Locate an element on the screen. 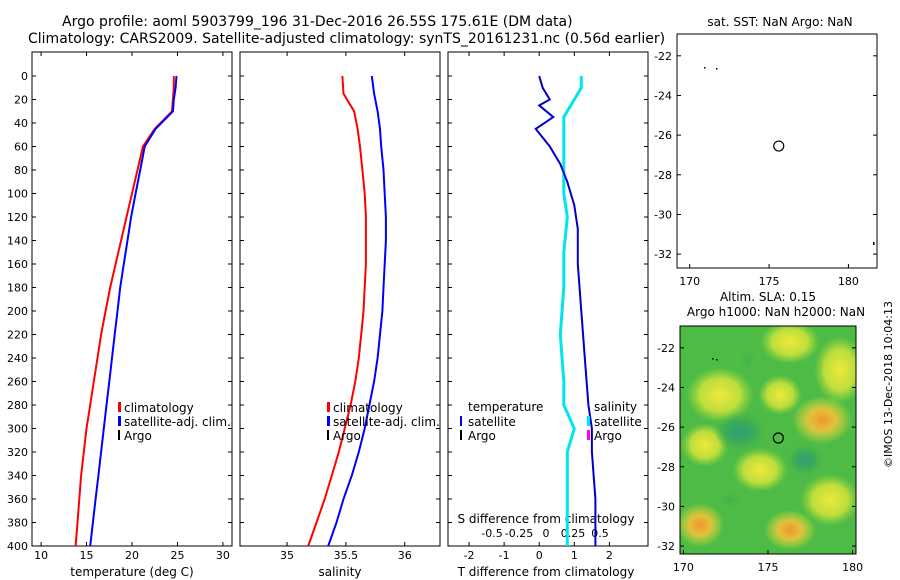 The width and height of the screenshot is (900, 580). salinity-legend: climatology satellite-adj. clim. Argo is located at coordinates (383, 422).